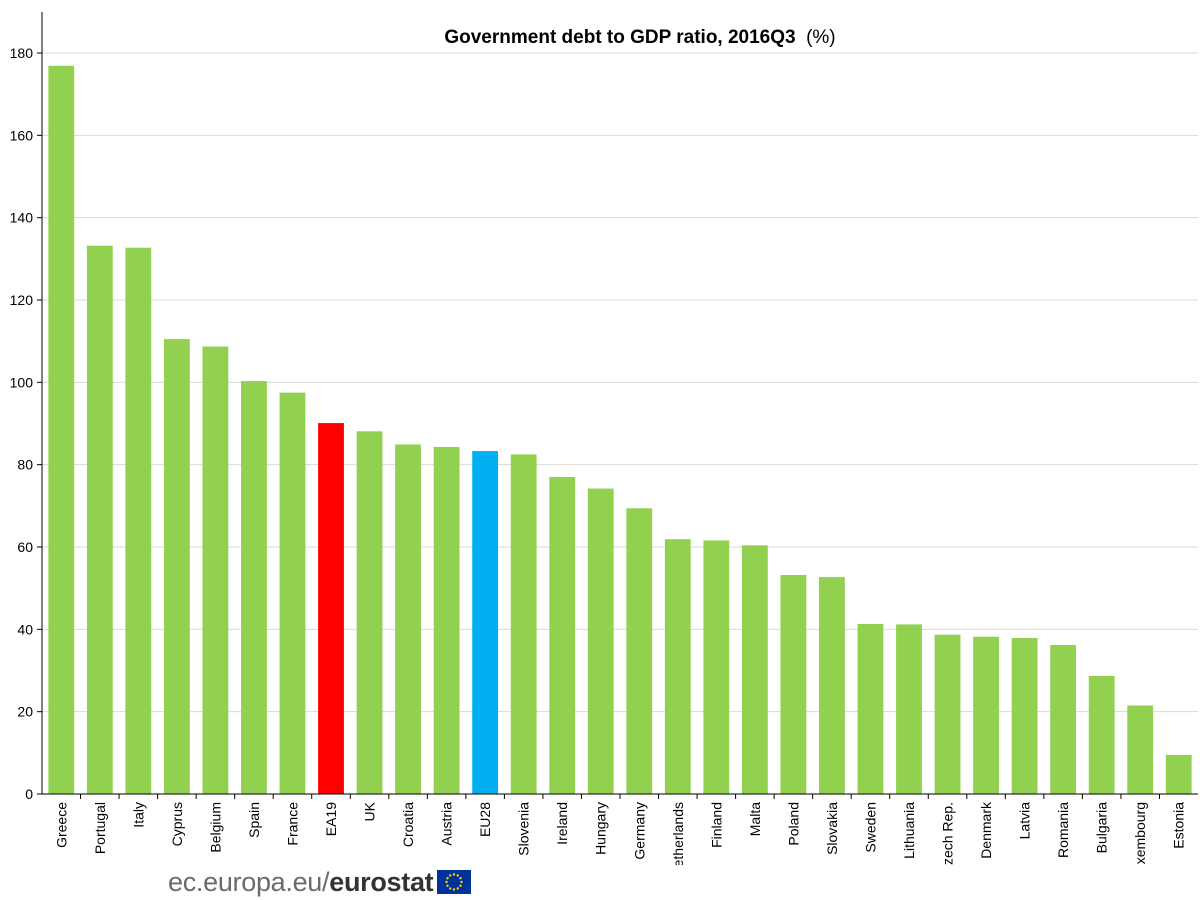  Describe the element at coordinates (870, 827) in the screenshot. I see `x-category-label: Sweden` at that location.